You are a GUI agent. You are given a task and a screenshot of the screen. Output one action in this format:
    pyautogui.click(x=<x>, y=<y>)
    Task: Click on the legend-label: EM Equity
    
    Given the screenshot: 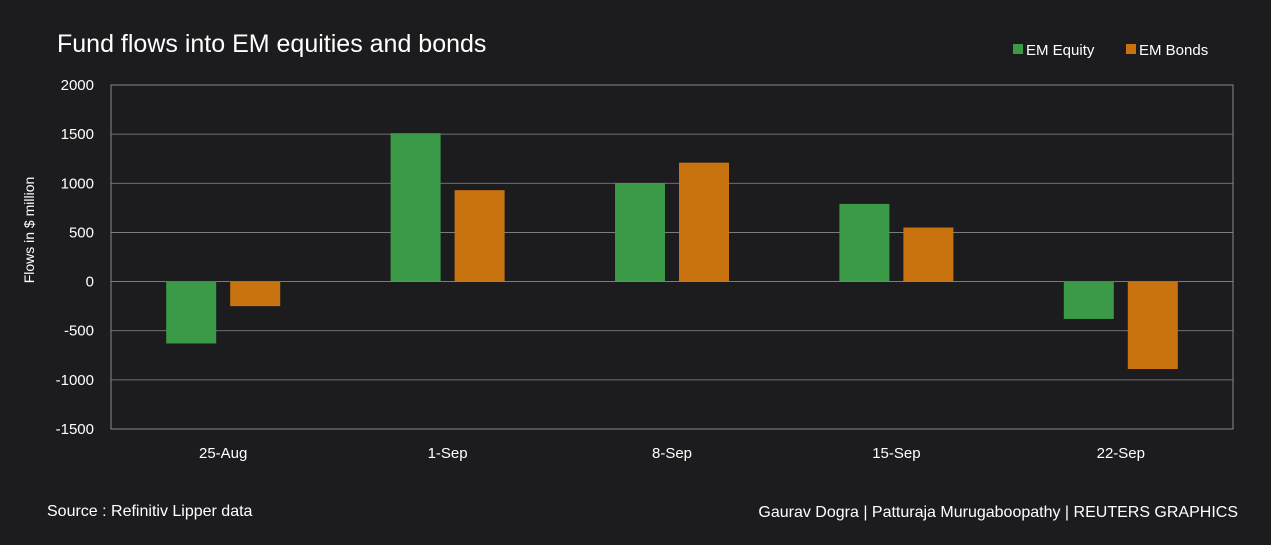 What is the action you would take?
    pyautogui.click(x=1060, y=50)
    